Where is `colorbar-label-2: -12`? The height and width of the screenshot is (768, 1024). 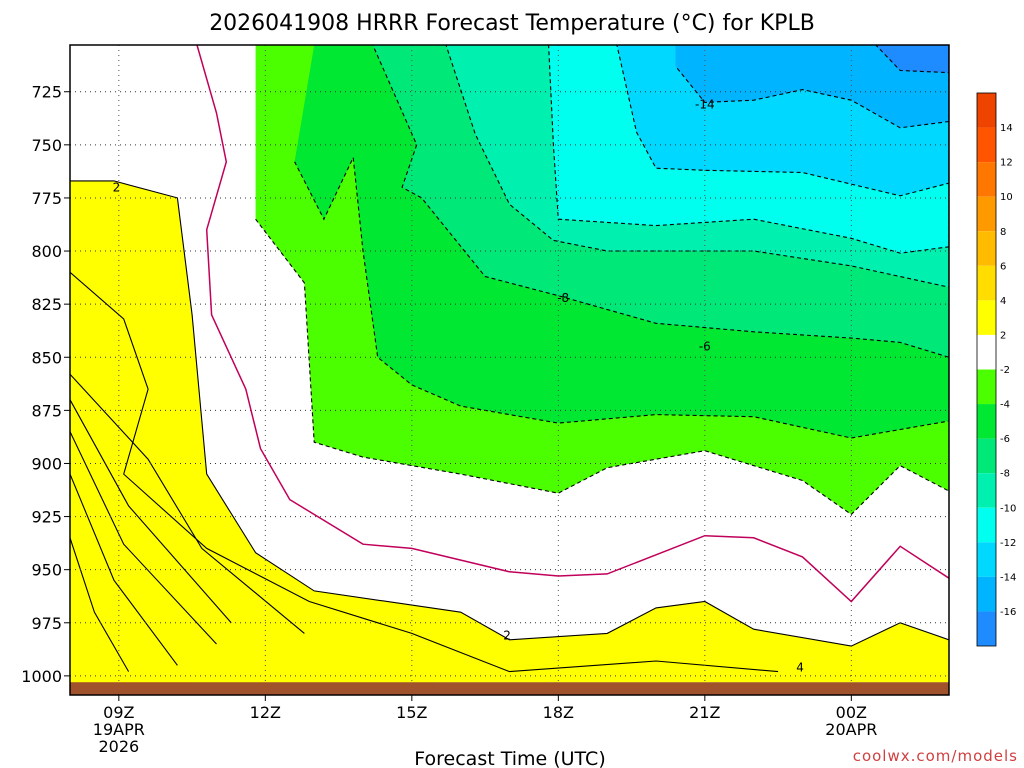 colorbar-label-2: -12 is located at coordinates (1008, 543).